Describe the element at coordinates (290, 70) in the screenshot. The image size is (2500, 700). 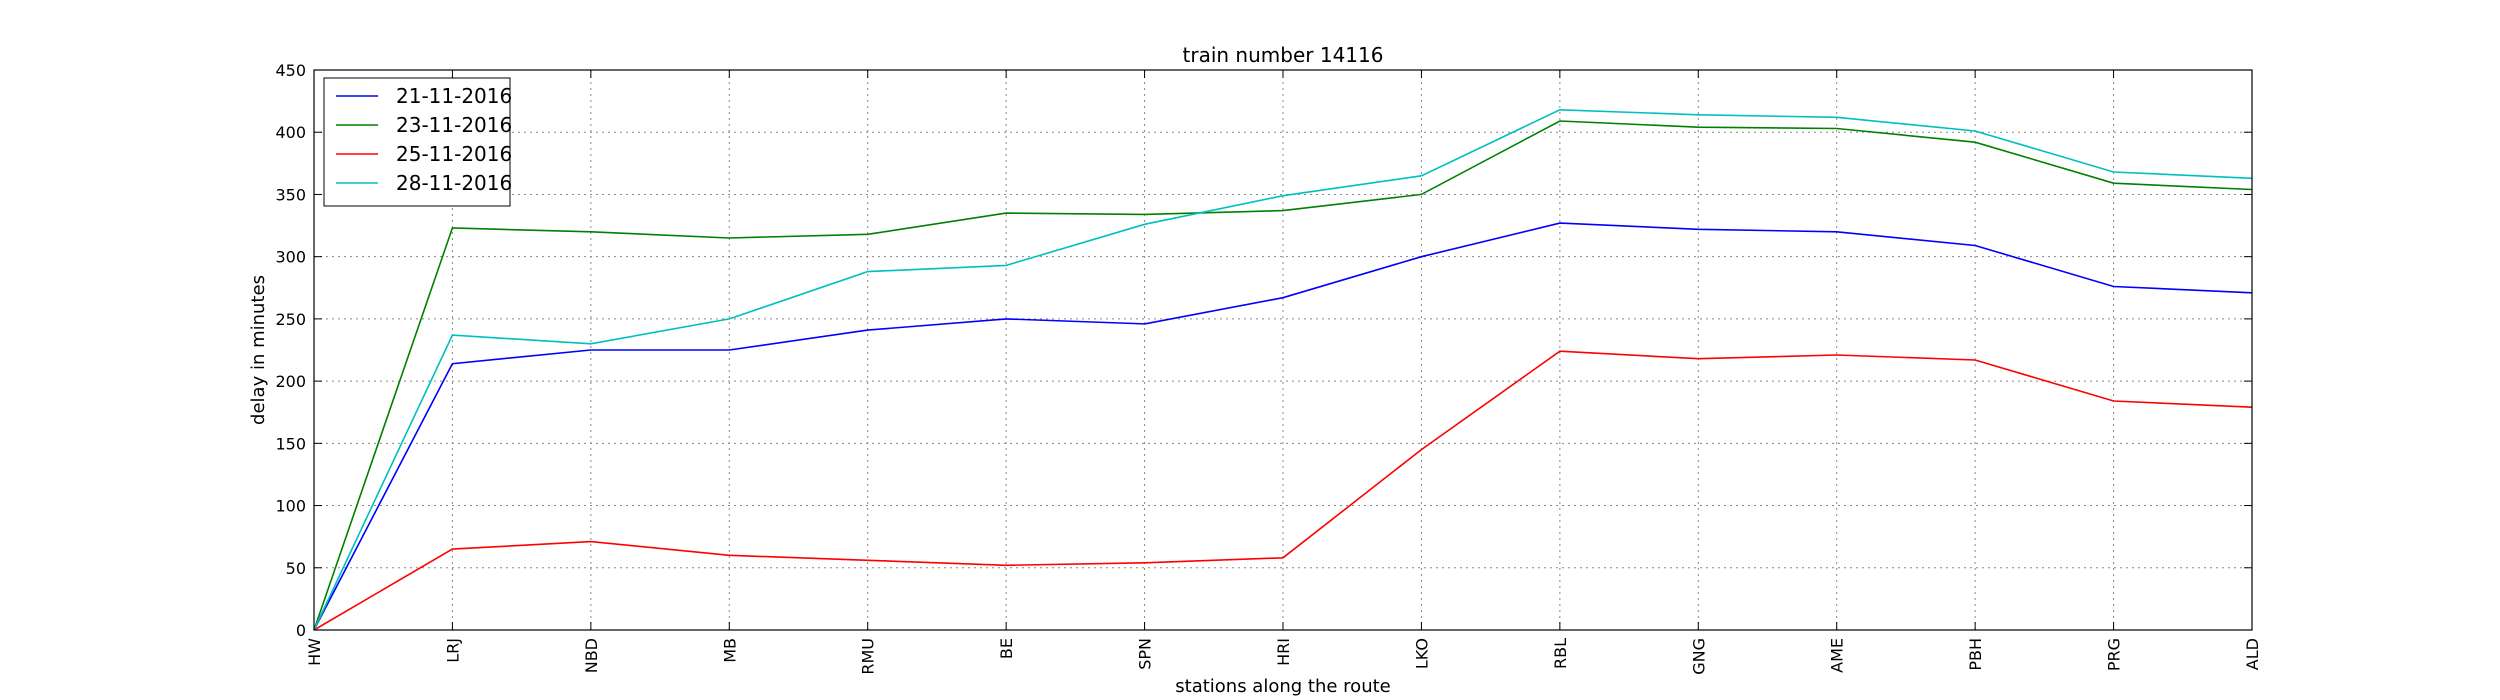
I see `y-tick-label: 450` at that location.